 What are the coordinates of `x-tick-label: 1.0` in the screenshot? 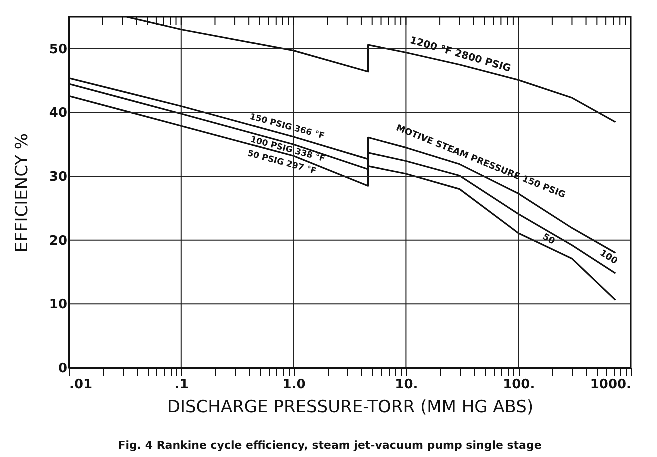 It's located at (294, 385).